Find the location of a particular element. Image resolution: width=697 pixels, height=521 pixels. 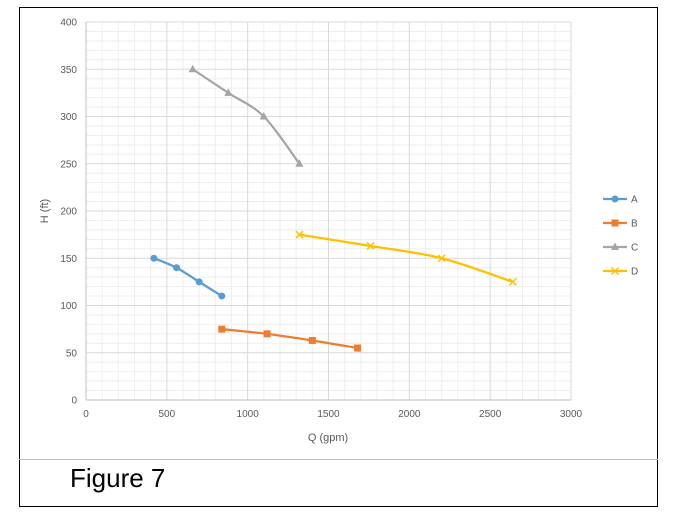

y-tick-label: 100 is located at coordinates (68, 306).